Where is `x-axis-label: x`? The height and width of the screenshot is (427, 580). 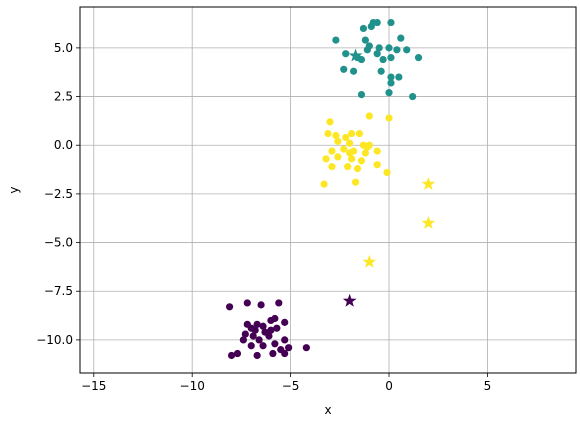
x-axis-label: x is located at coordinates (327, 410).